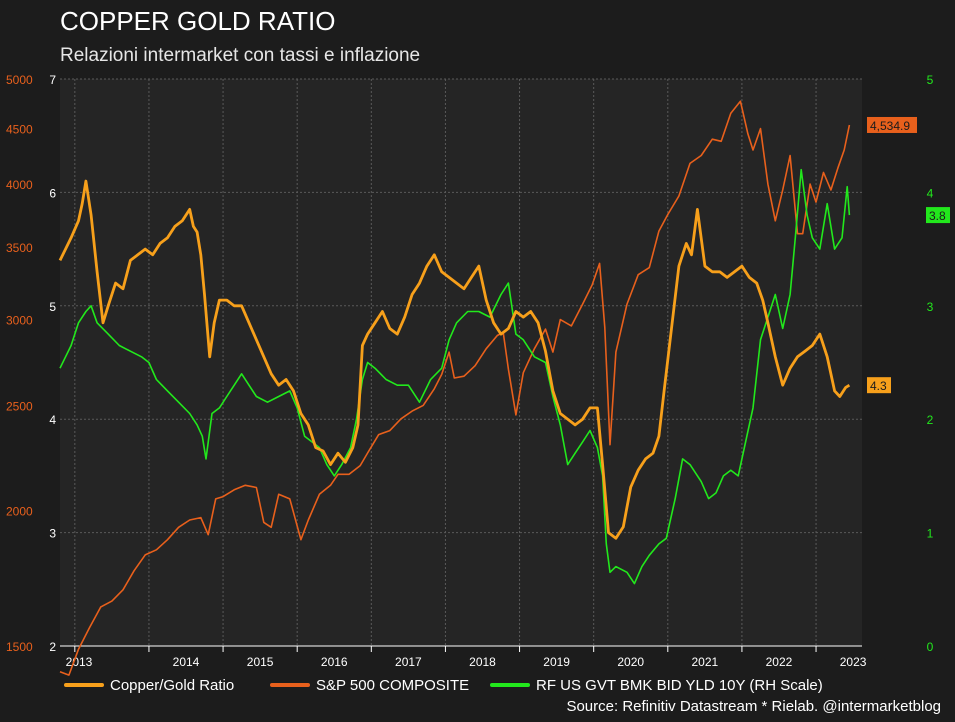 This screenshot has width=955, height=722. I want to click on x-tick-year: 2015, so click(260, 662).